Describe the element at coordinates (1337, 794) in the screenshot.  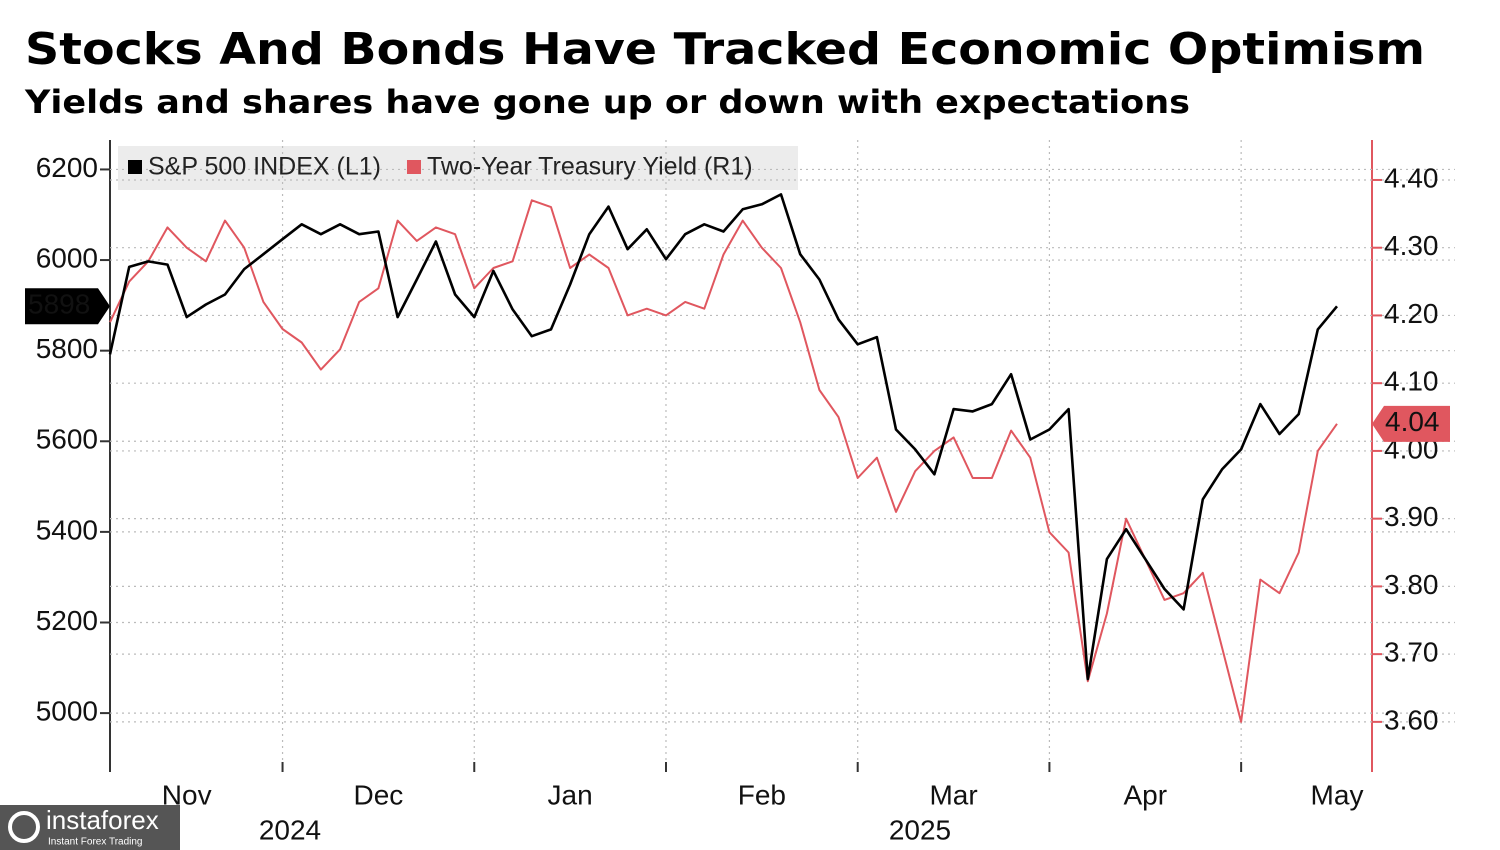
I see `x-tick-label: May` at that location.